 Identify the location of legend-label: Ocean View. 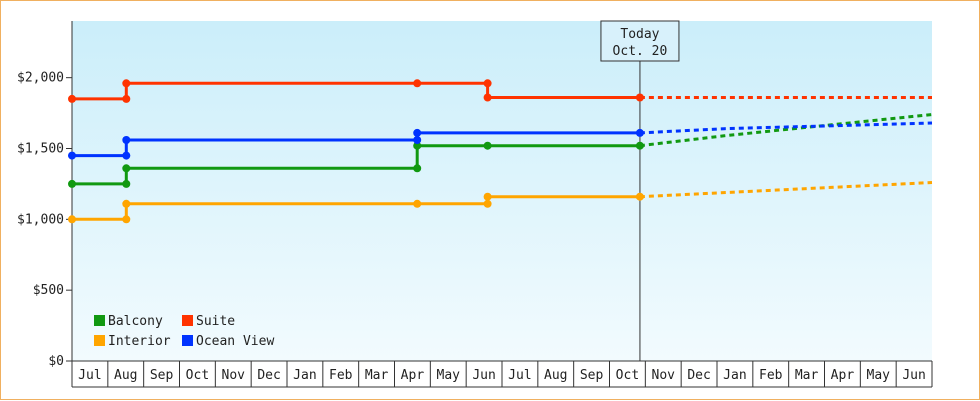
(235, 341).